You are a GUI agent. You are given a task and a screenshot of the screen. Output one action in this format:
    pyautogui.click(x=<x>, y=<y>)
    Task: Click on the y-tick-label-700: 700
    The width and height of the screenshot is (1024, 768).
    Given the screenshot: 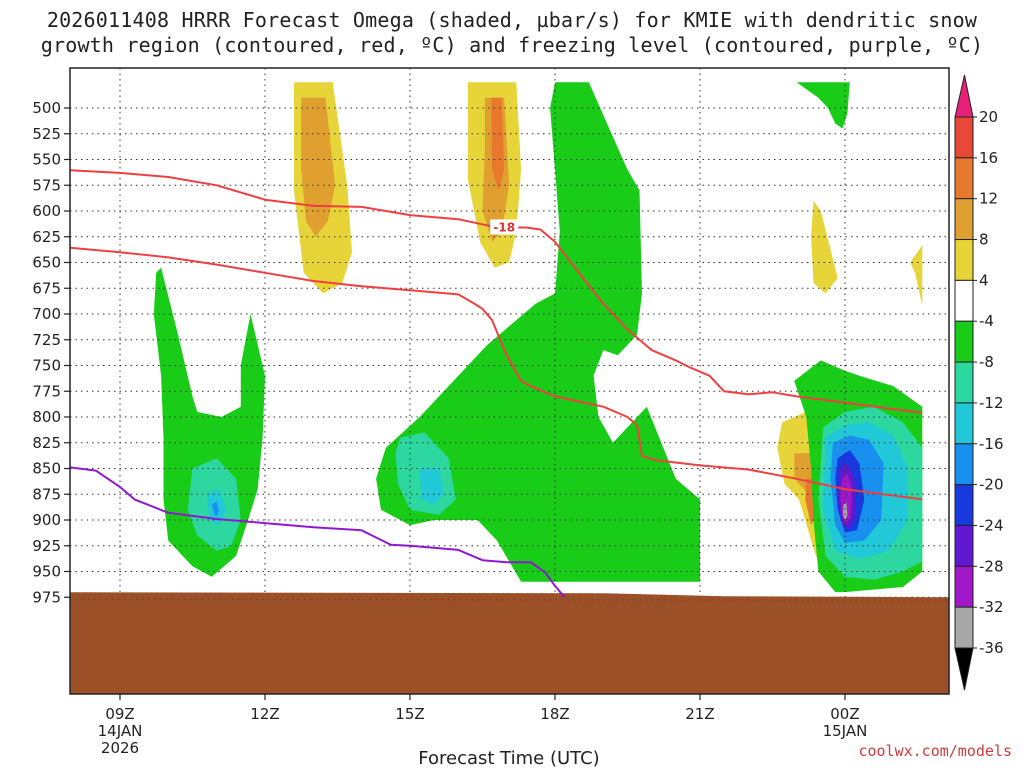 What is the action you would take?
    pyautogui.click(x=46, y=314)
    